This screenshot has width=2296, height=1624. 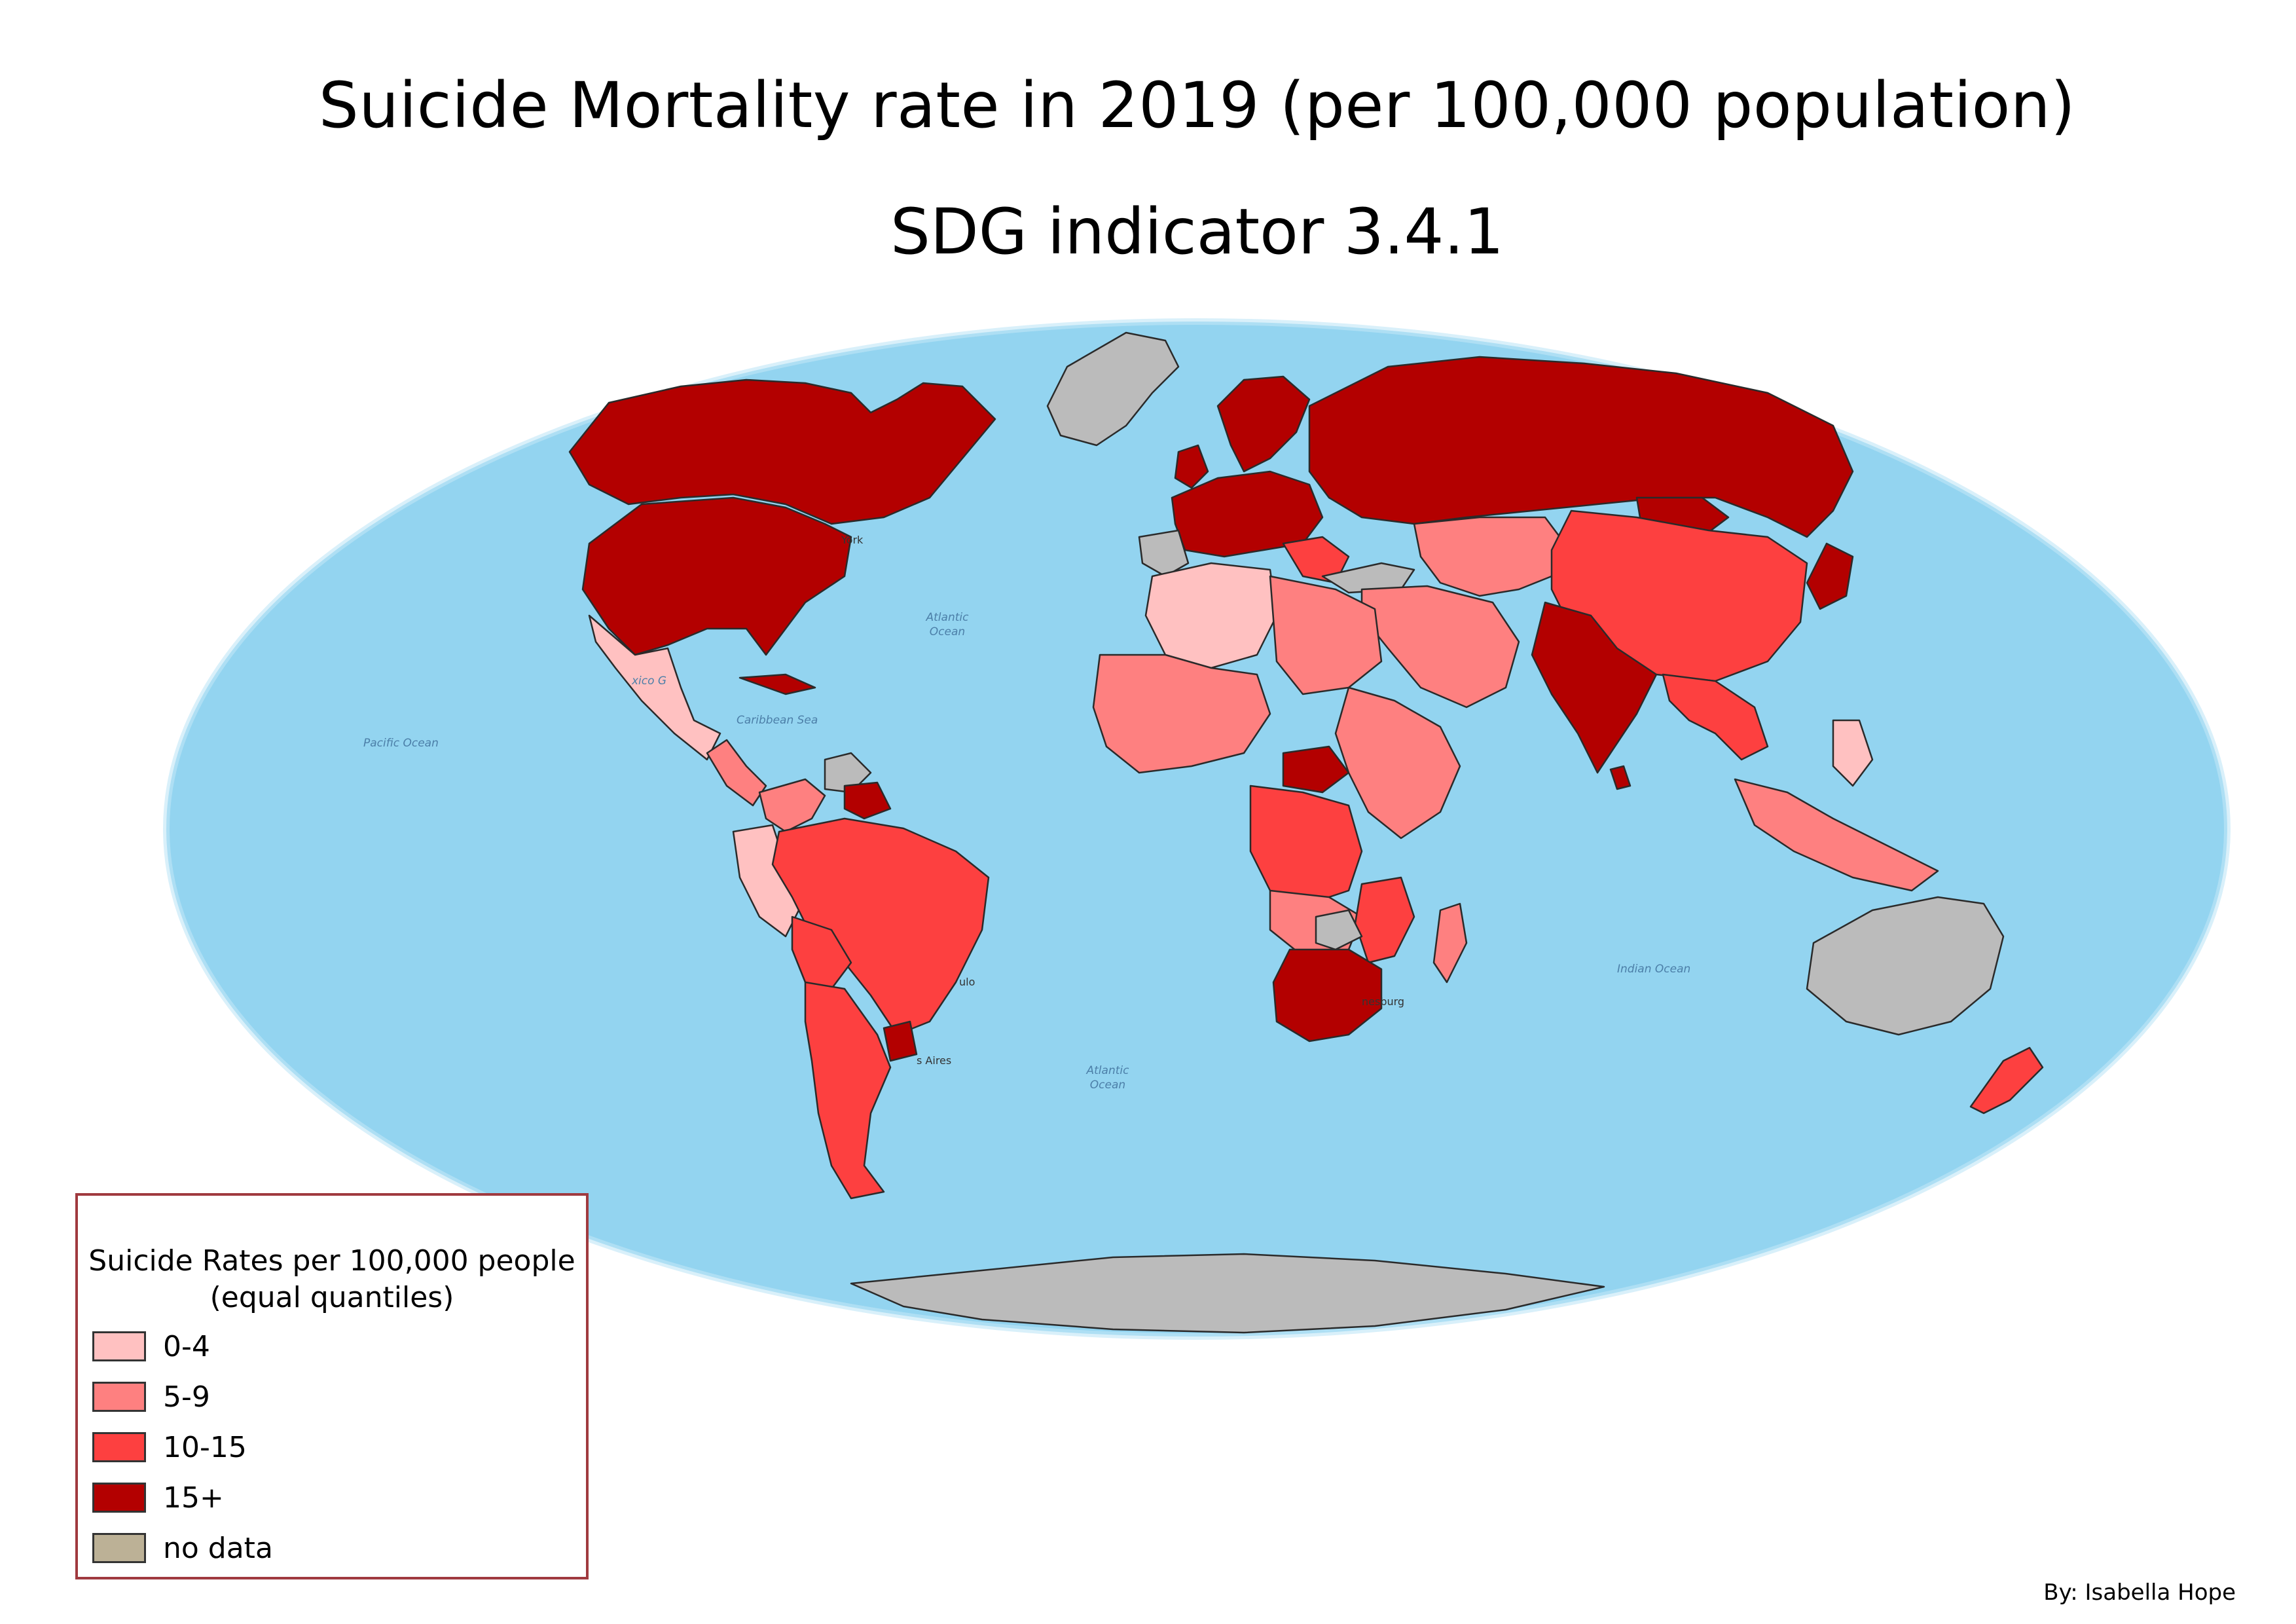 What do you see at coordinates (205, 1447) in the screenshot?
I see `legend-label: 10-15` at bounding box center [205, 1447].